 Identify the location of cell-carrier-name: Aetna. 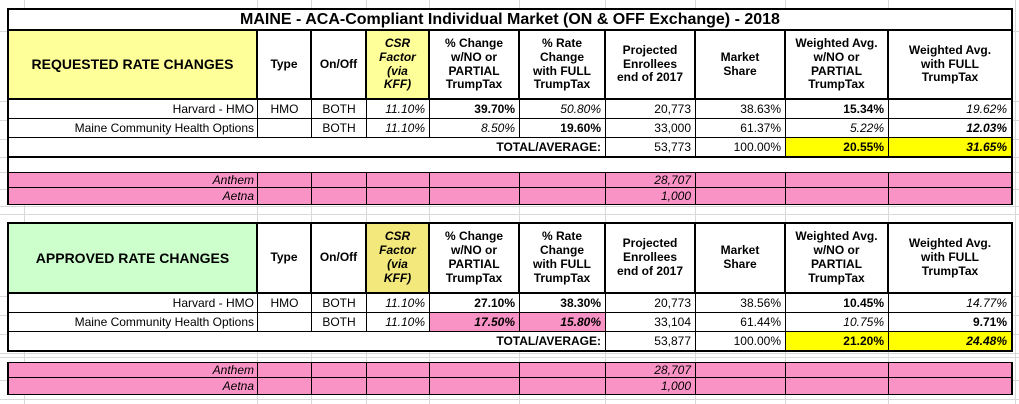
(133, 386).